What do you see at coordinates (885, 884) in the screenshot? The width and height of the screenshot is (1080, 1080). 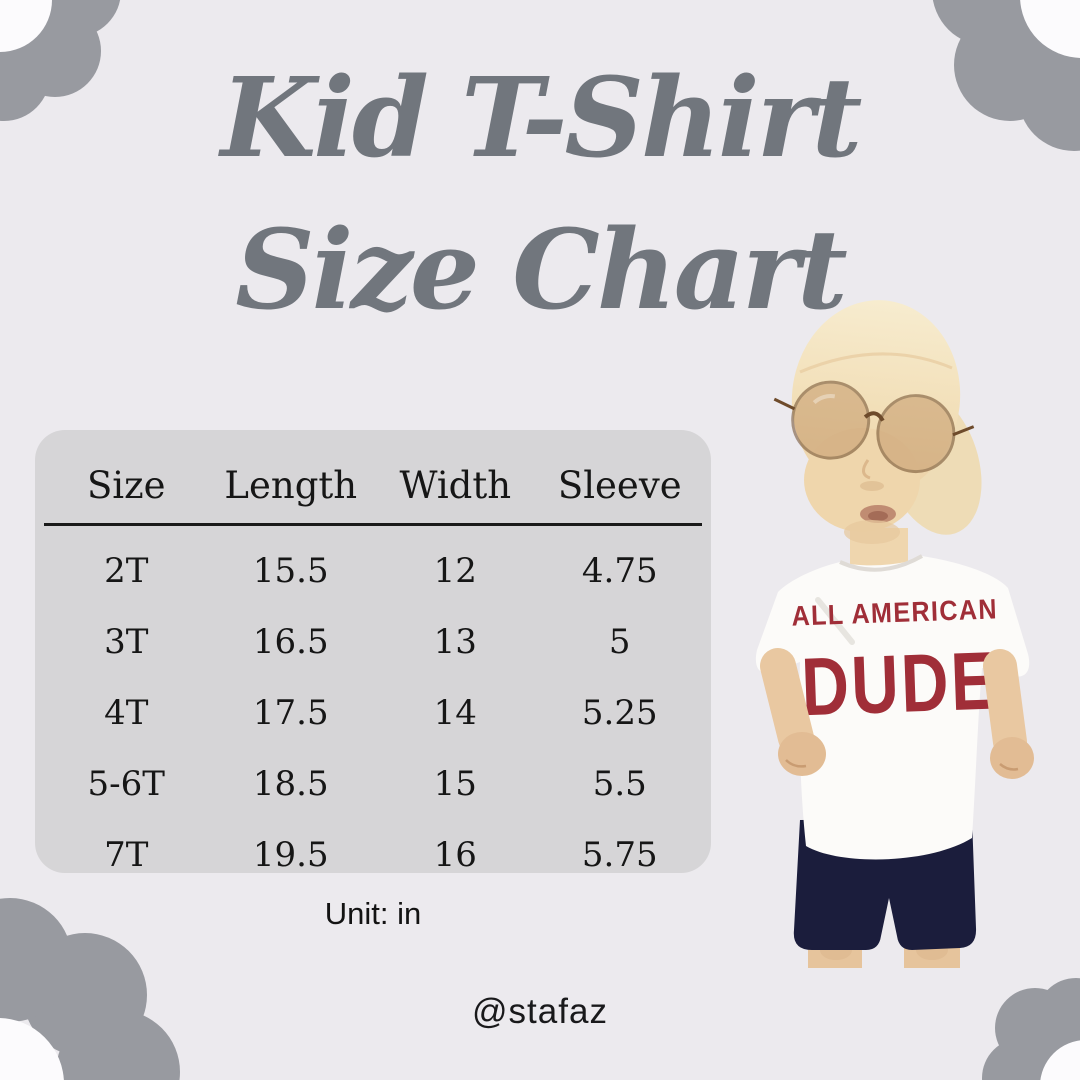 I see `kid-shorts` at bounding box center [885, 884].